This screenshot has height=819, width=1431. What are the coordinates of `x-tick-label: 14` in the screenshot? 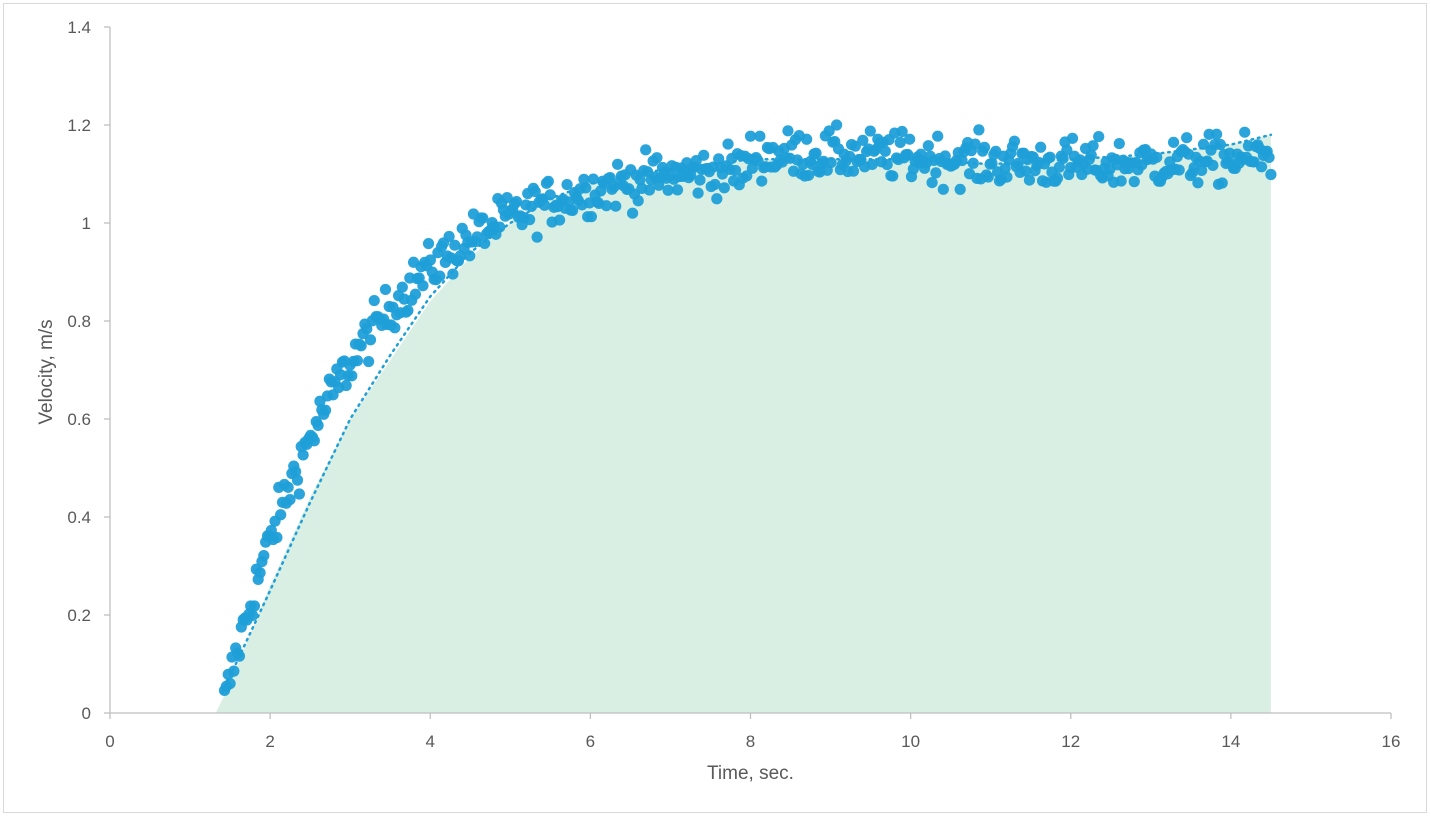 It's located at (1230, 741).